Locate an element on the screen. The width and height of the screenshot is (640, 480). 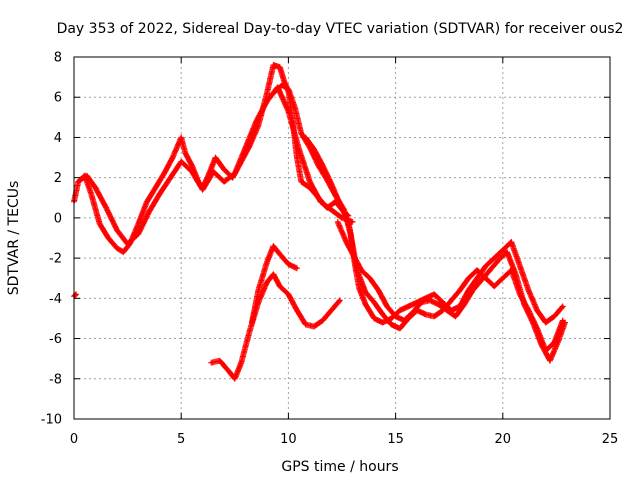
x-tick-label: 10 is located at coordinates (288, 439).